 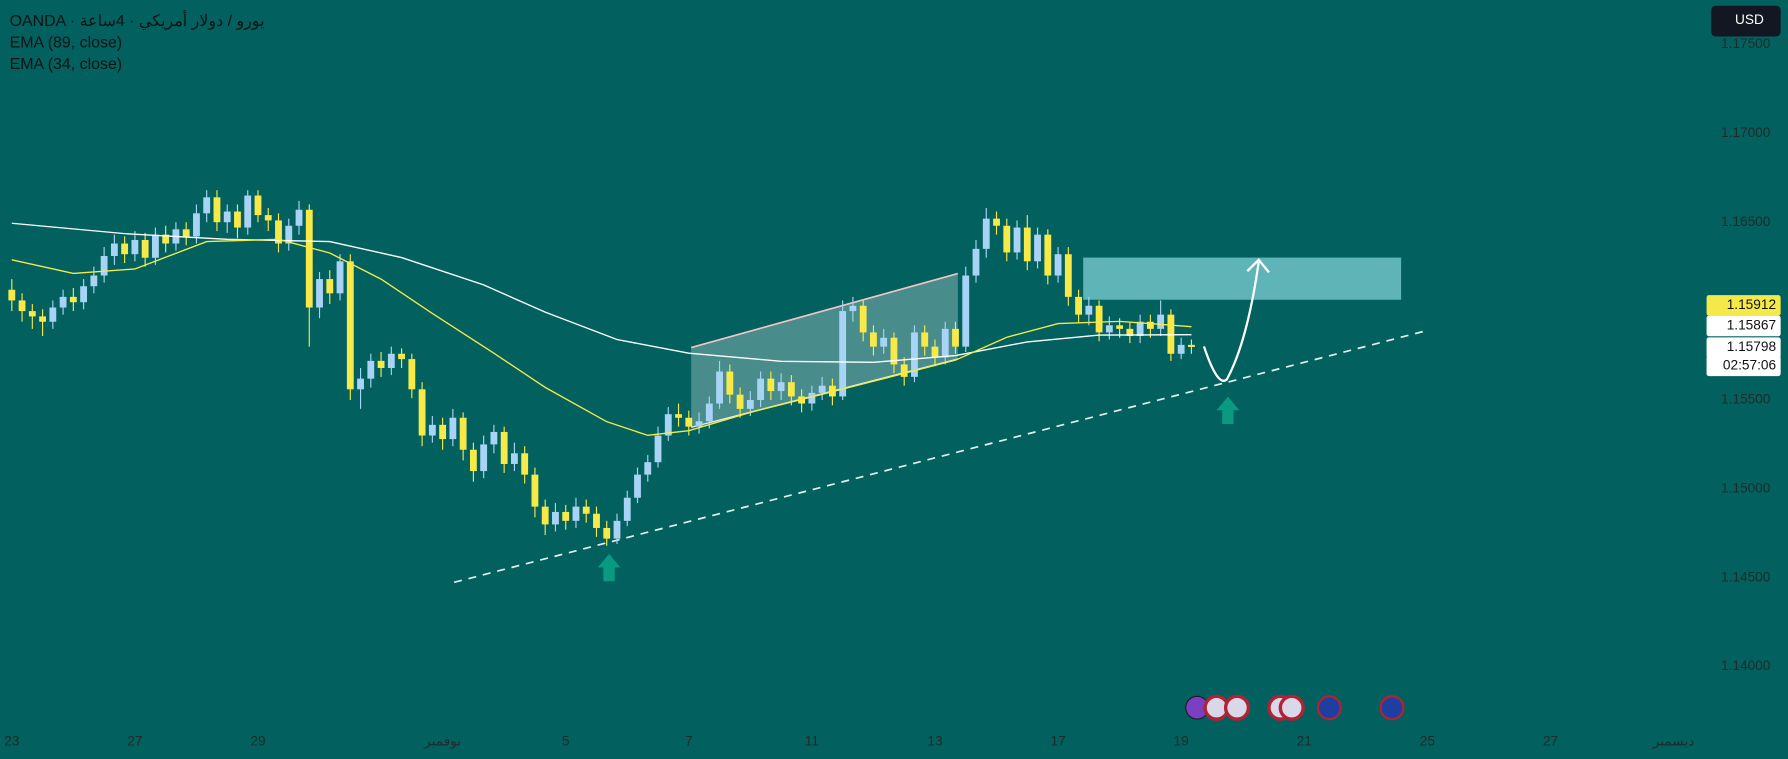 I want to click on projection-arrow, so click(x=1231, y=321).